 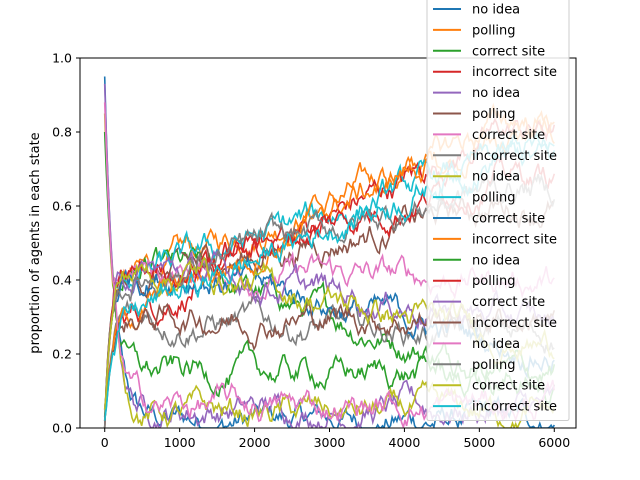 I want to click on x-tick-label: 1000, so click(x=180, y=442).